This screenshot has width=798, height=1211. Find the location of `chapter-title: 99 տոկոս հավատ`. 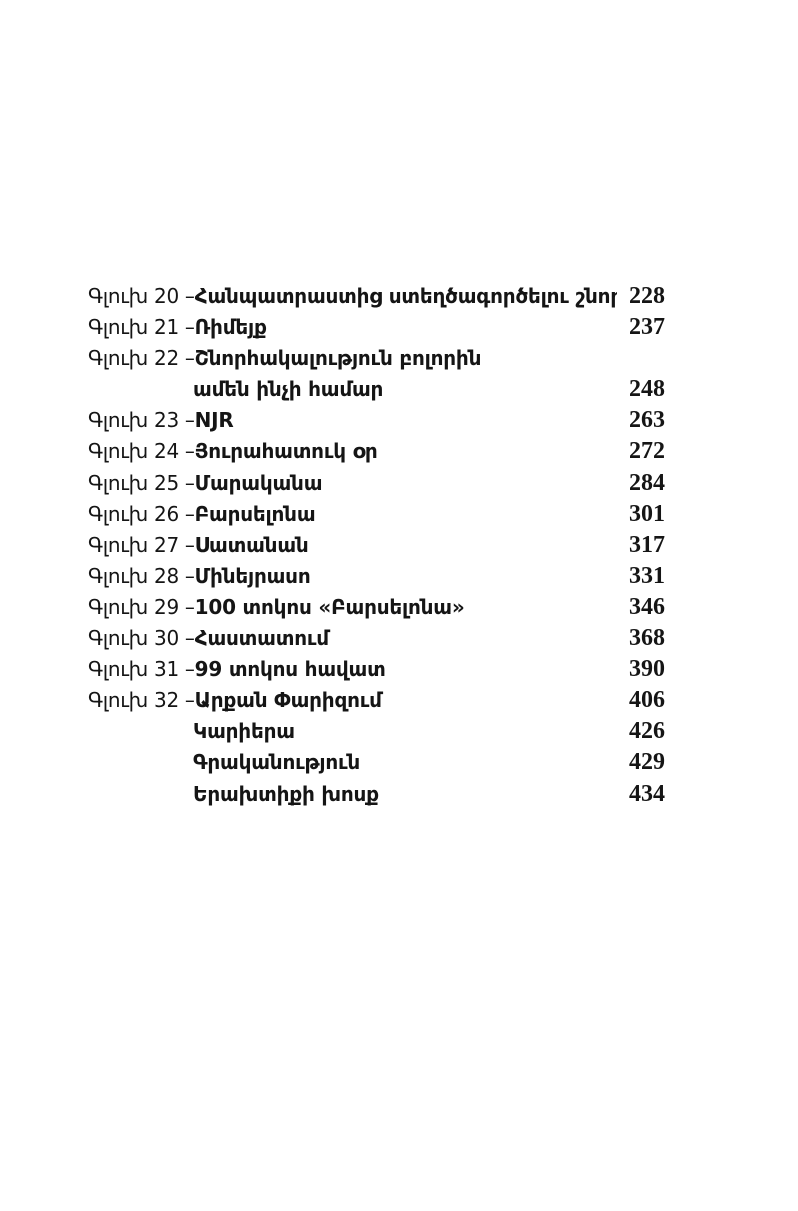

chapter-title: 99 տոկոս հավատ is located at coordinates (290, 669).